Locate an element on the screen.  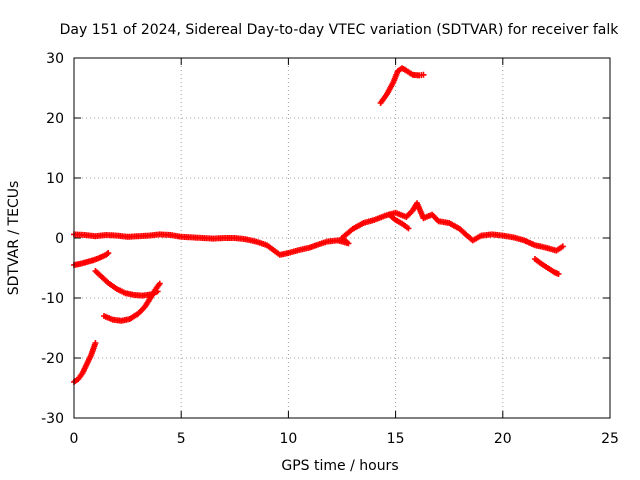
y-tick-label: 10 is located at coordinates (55, 179).